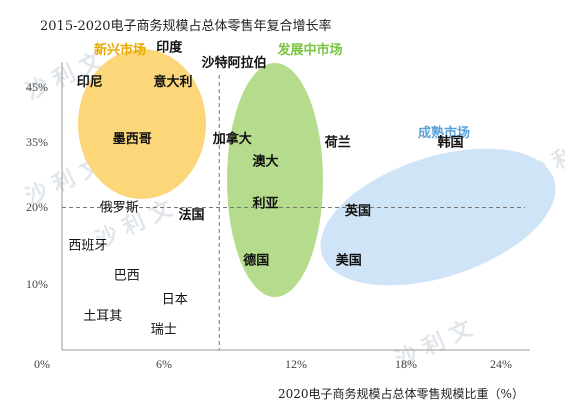 This screenshot has width=565, height=408. What do you see at coordinates (169, 48) in the screenshot?
I see `point-label: 印度` at bounding box center [169, 48].